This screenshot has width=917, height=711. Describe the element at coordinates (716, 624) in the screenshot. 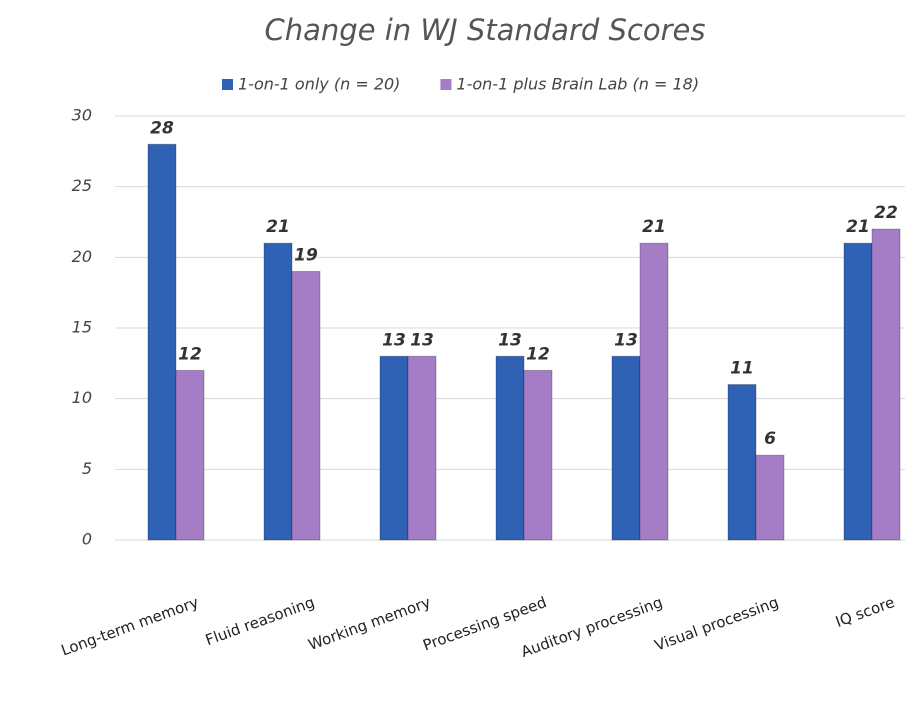

I see `x-tick-label: Visual processing` at that location.